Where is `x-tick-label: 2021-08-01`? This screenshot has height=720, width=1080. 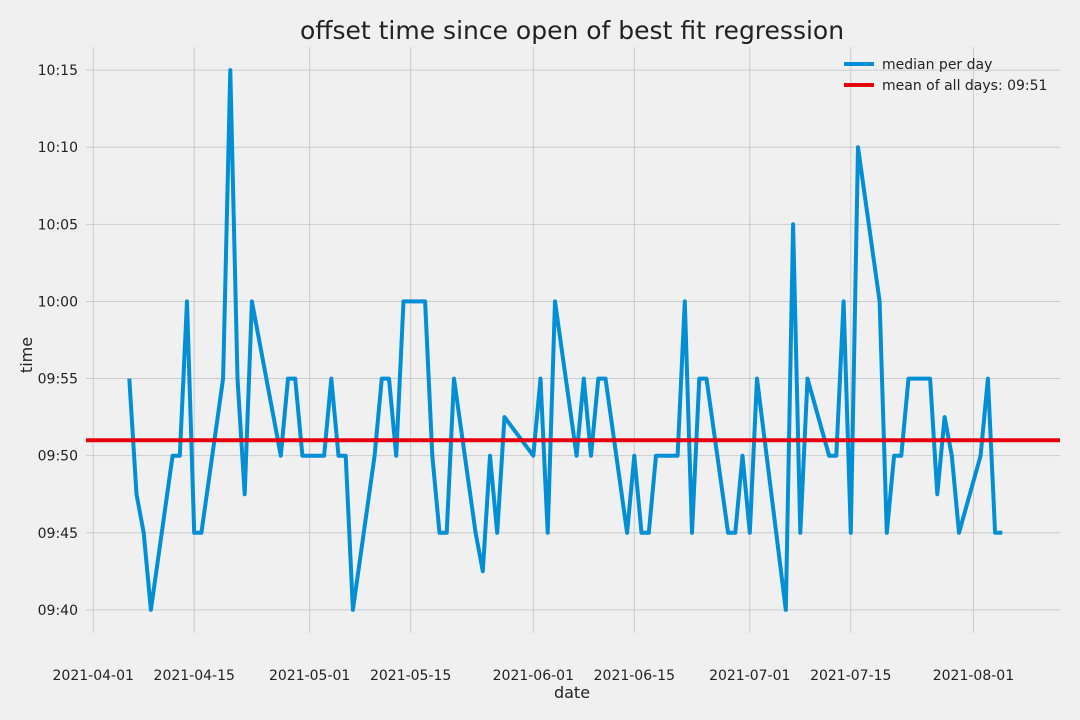
x-tick-label: 2021-08-01 is located at coordinates (973, 676).